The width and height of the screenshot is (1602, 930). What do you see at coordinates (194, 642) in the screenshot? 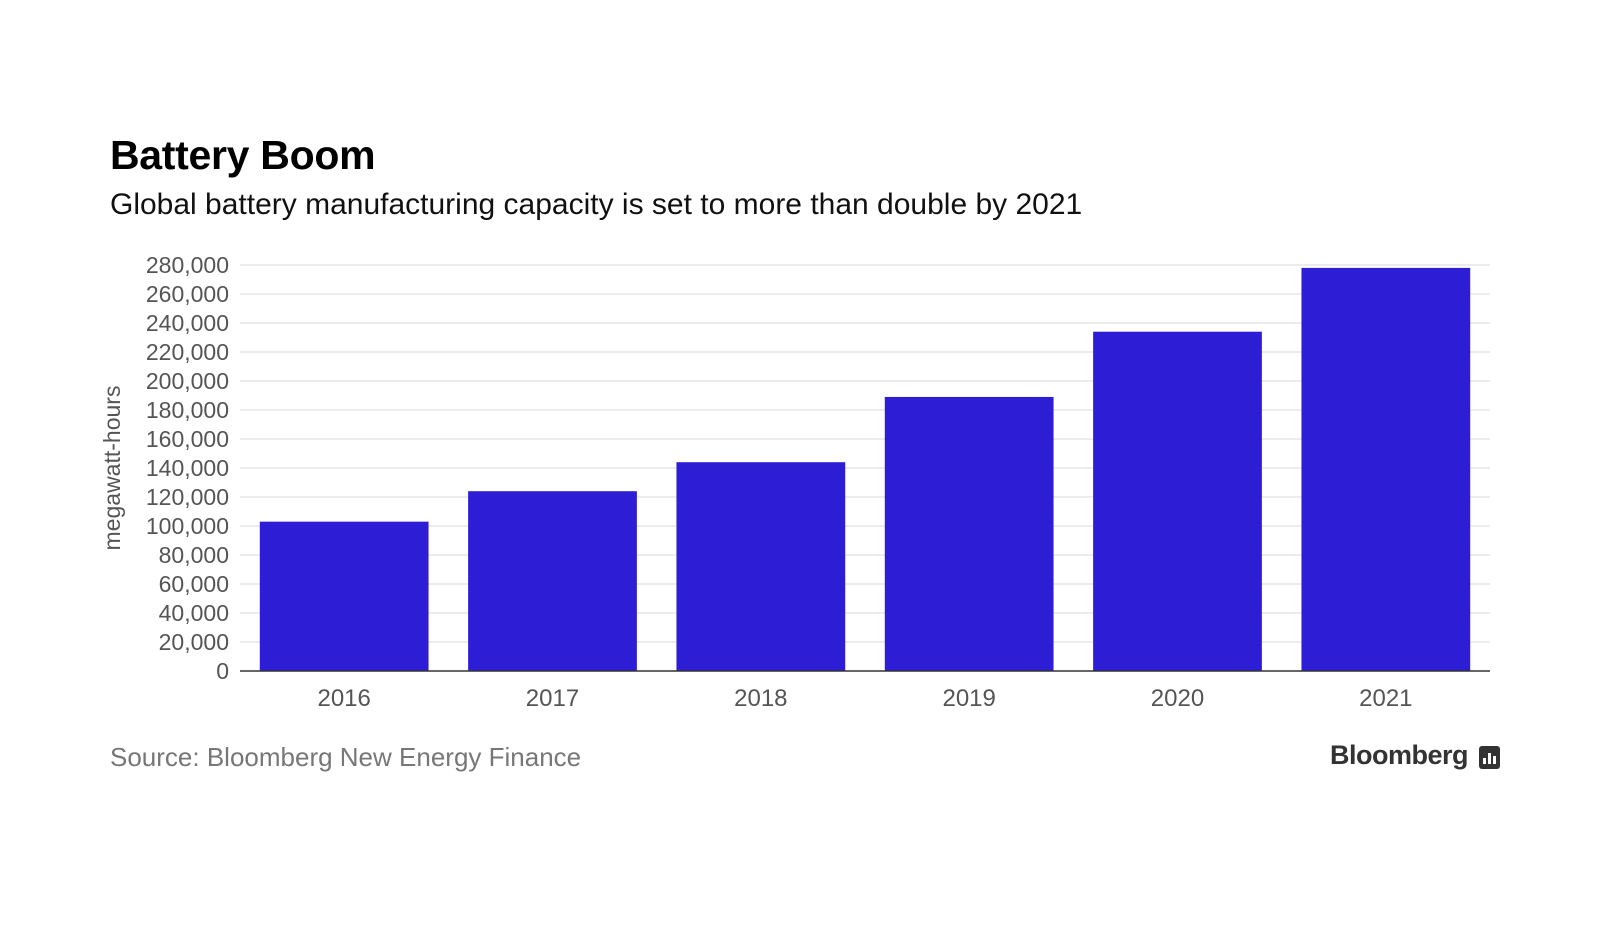
I see `y-tick-label: 20,000` at bounding box center [194, 642].